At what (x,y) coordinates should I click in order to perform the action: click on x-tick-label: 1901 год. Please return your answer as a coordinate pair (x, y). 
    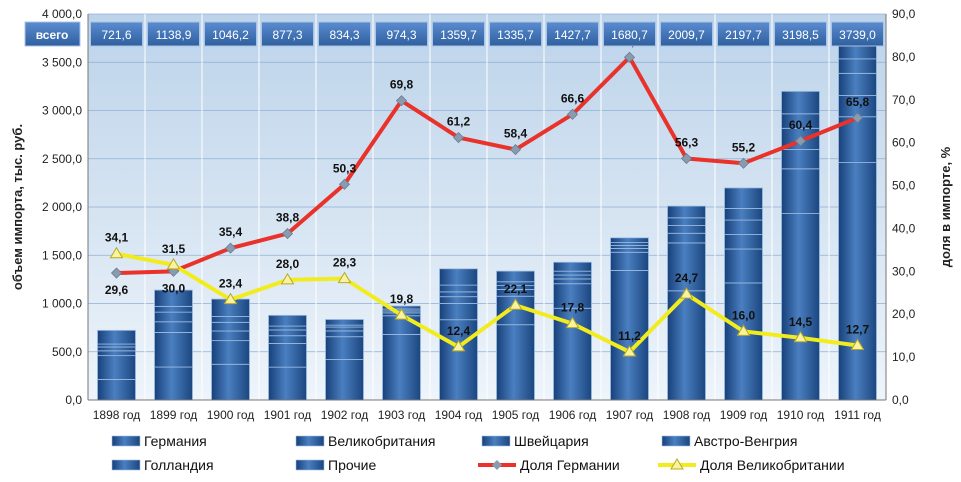
    Looking at the image, I should click on (288, 415).